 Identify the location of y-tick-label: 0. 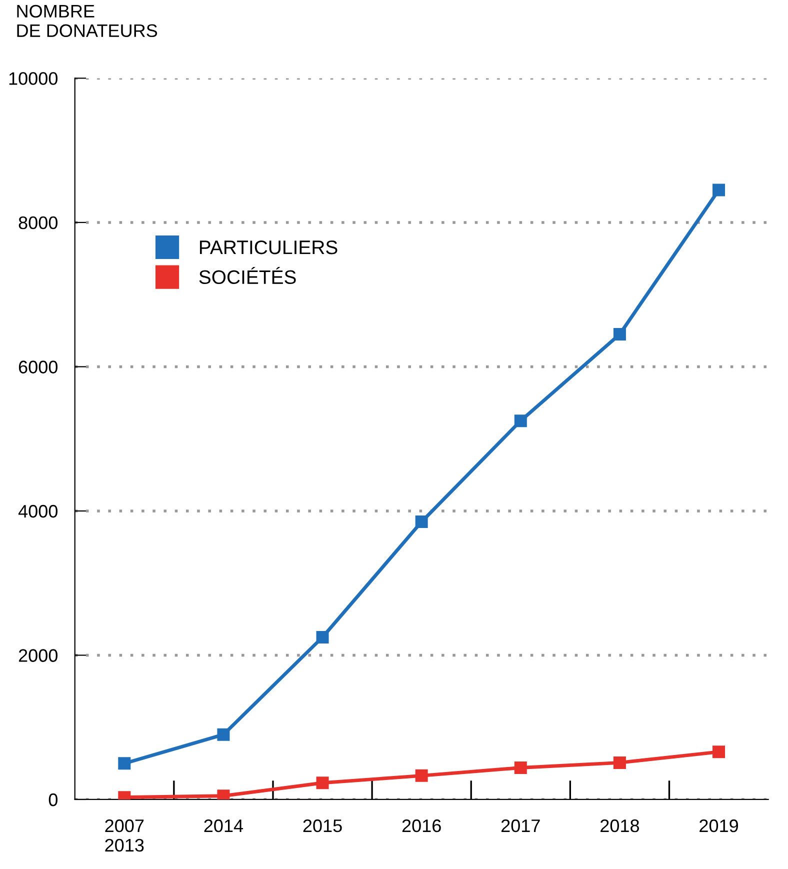
(53, 799).